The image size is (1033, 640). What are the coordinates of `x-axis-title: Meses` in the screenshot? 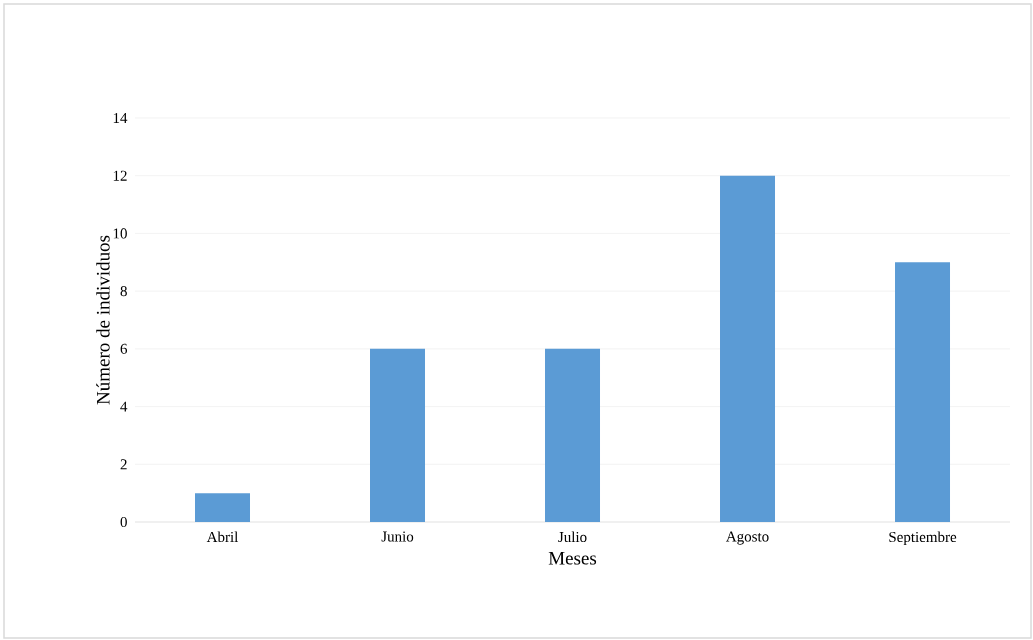 It's located at (572, 558).